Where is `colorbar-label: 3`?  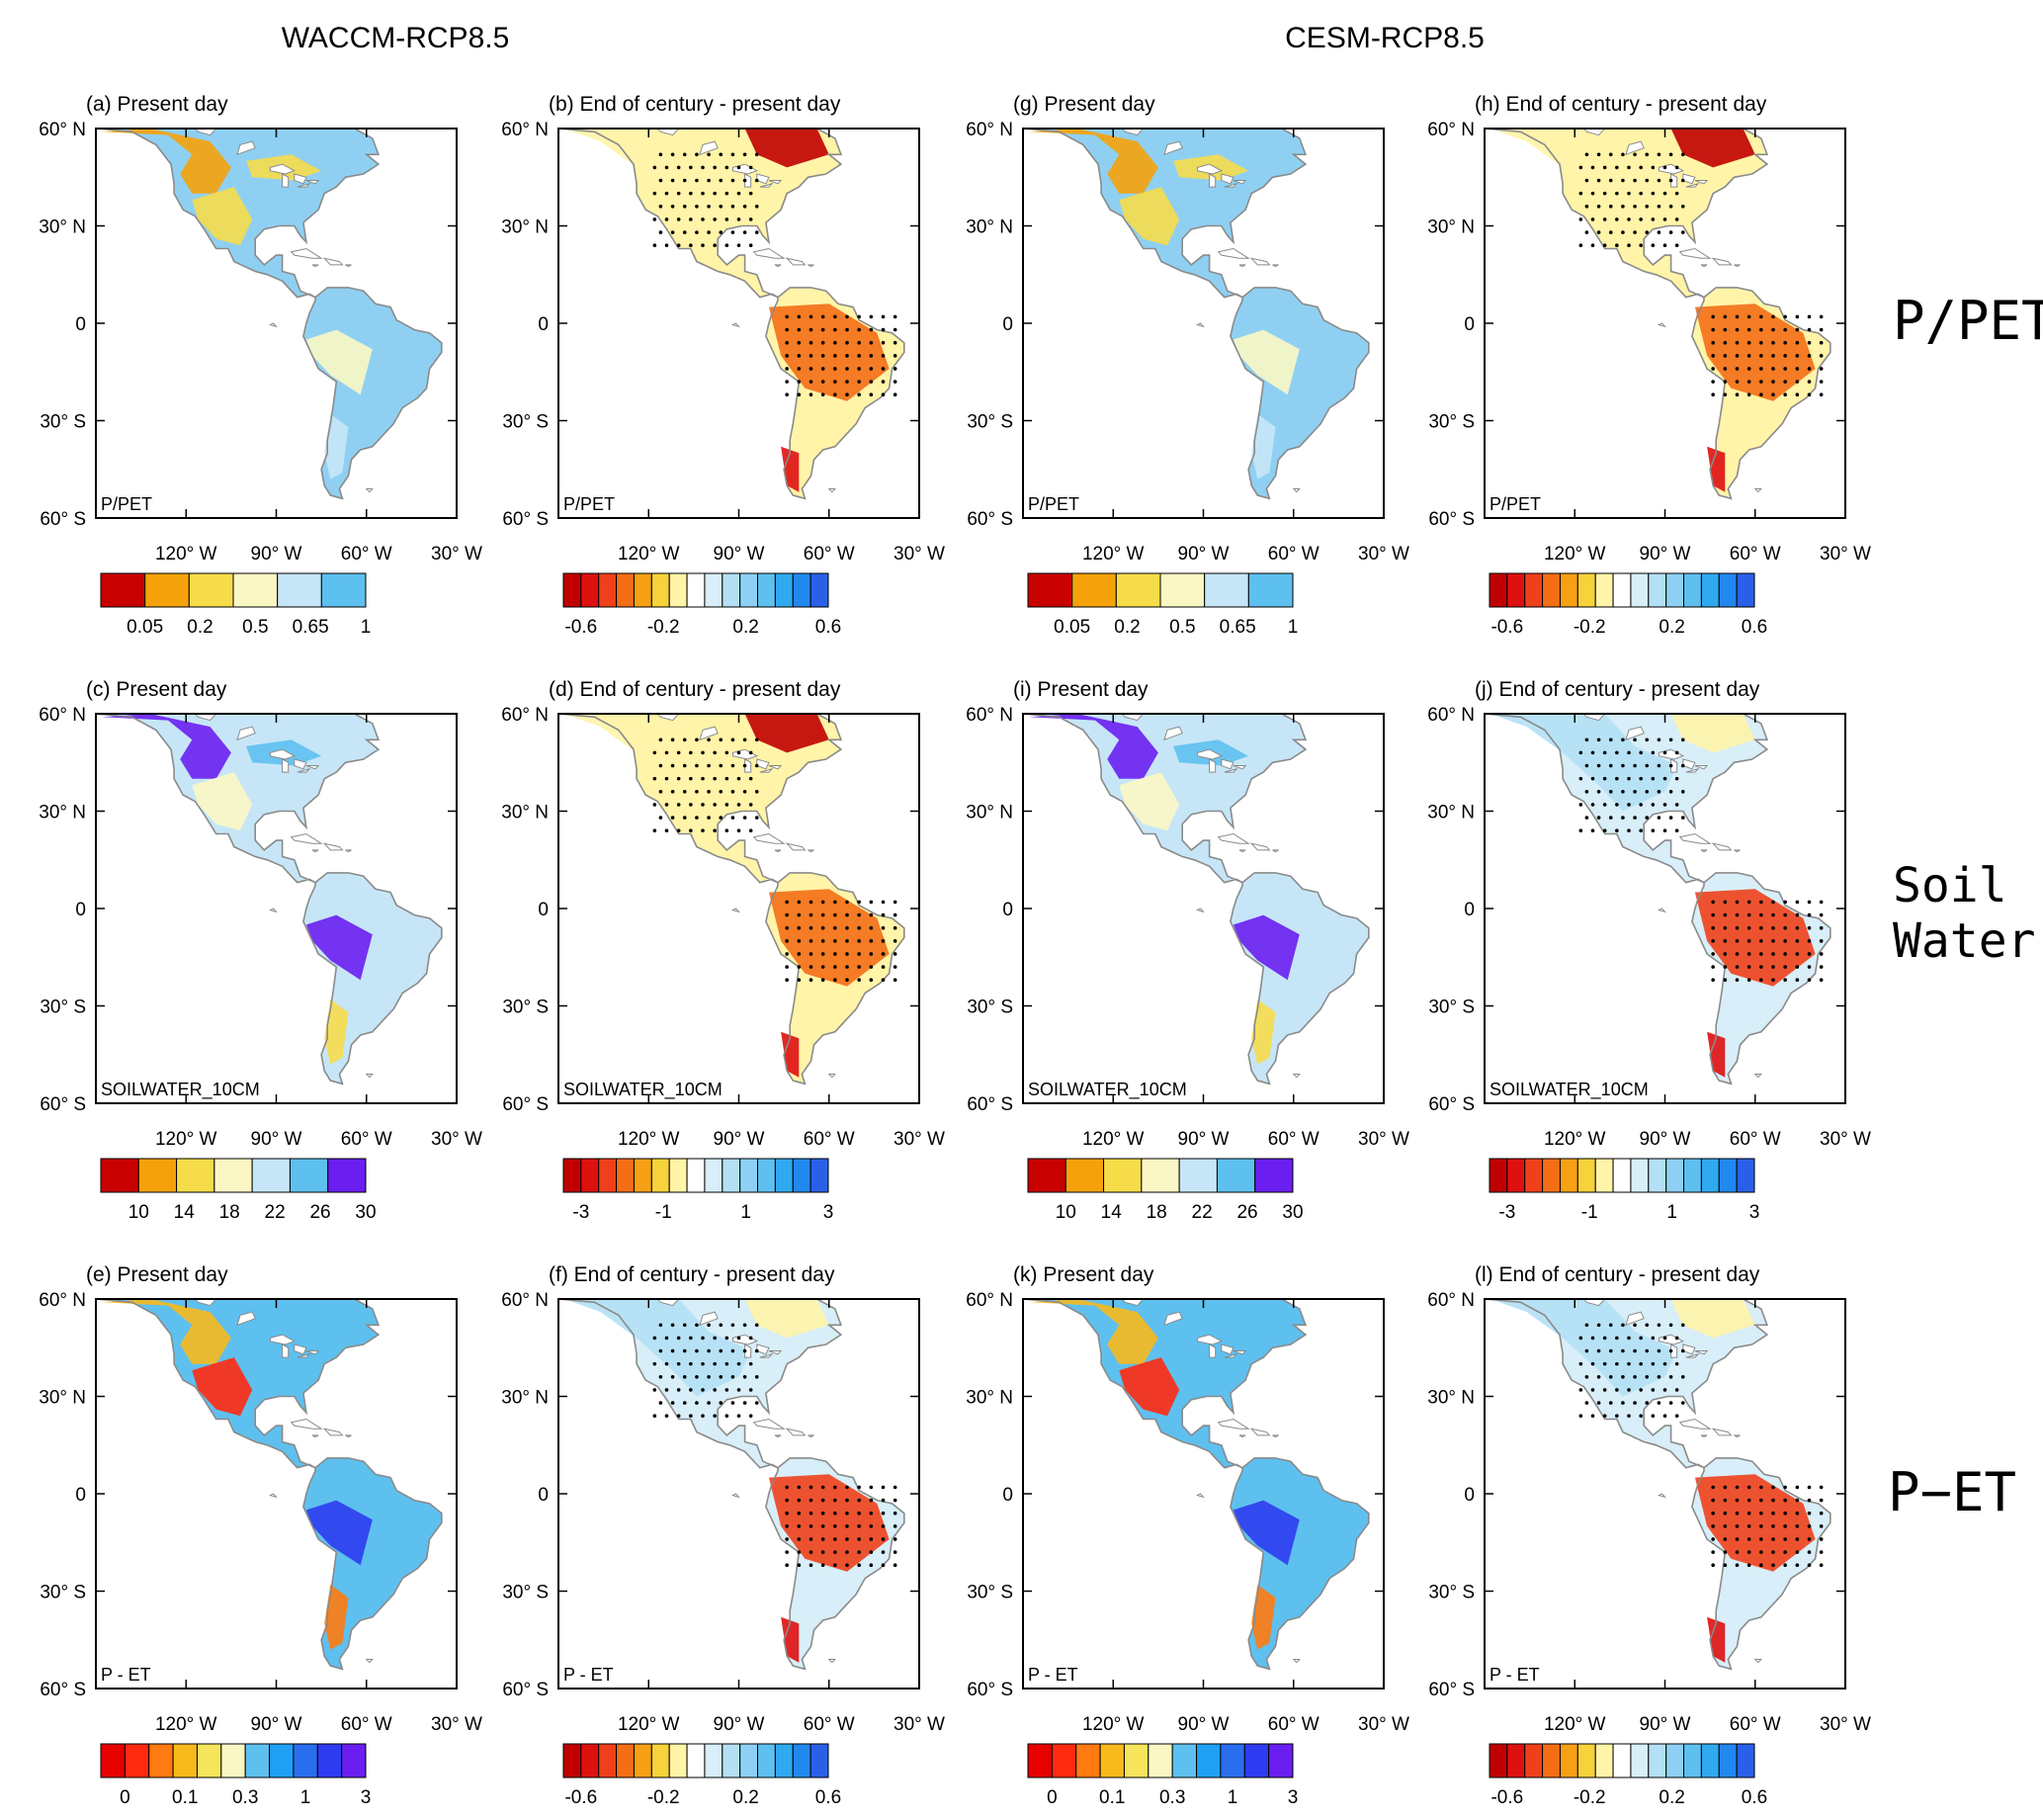
colorbar-label: 3 is located at coordinates (366, 1797).